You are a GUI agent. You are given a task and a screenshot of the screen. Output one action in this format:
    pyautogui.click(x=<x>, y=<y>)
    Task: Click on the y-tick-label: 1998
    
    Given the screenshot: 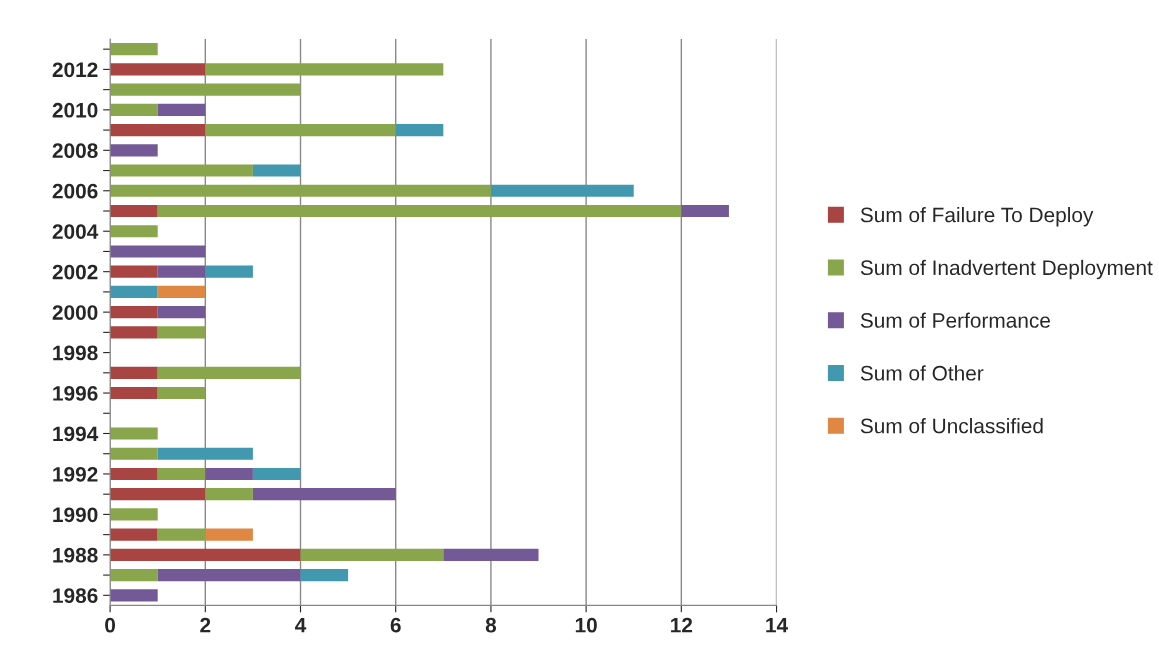 What is the action you would take?
    pyautogui.click(x=75, y=353)
    